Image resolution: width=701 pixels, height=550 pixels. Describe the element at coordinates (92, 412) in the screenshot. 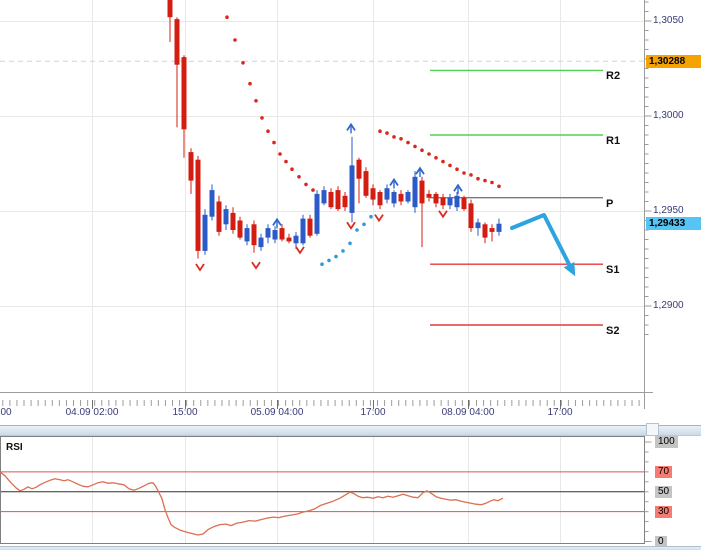

I see `time-axis-label: 04.09 02:00` at that location.